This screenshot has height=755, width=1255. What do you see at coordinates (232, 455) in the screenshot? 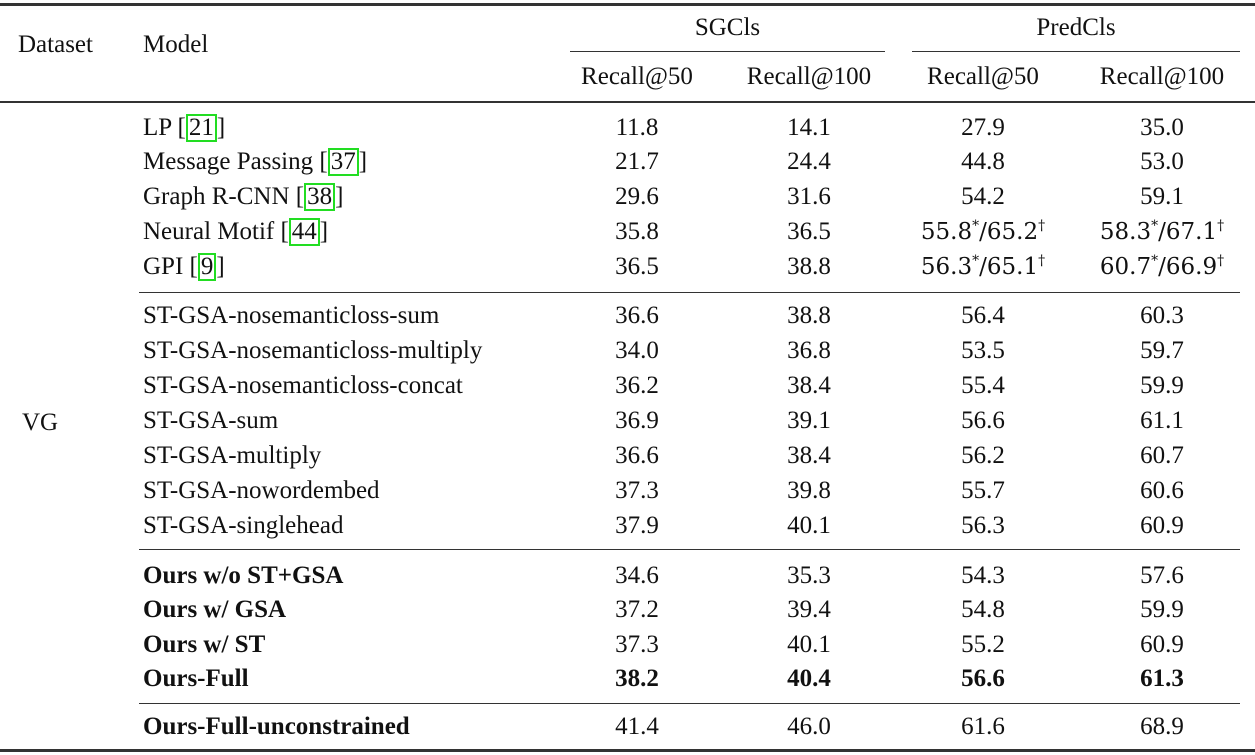
I see `model-name: ST-GSA-multiply` at bounding box center [232, 455].